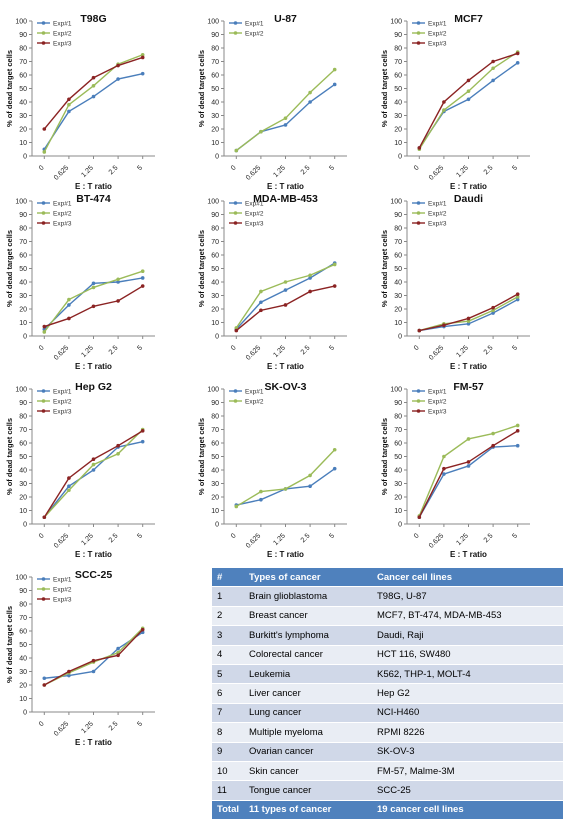 The image size is (570, 820). What do you see at coordinates (467, 616) in the screenshot?
I see `table-cell: MCF7, BT-474, MDA-MB-453` at bounding box center [467, 616].